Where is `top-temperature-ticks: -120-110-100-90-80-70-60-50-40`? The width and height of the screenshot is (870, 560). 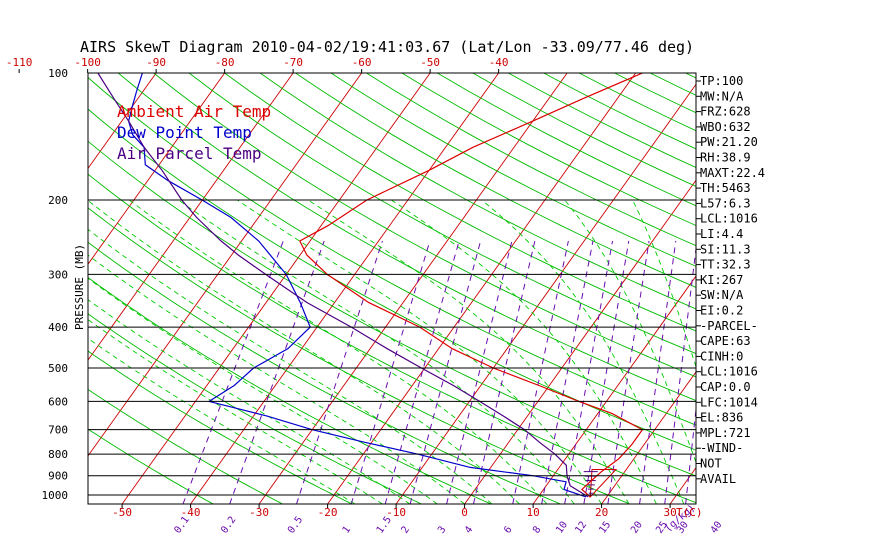
top-temperature-ticks: -120-110-100-90-80-70-60-50-40 is located at coordinates (257, 64).